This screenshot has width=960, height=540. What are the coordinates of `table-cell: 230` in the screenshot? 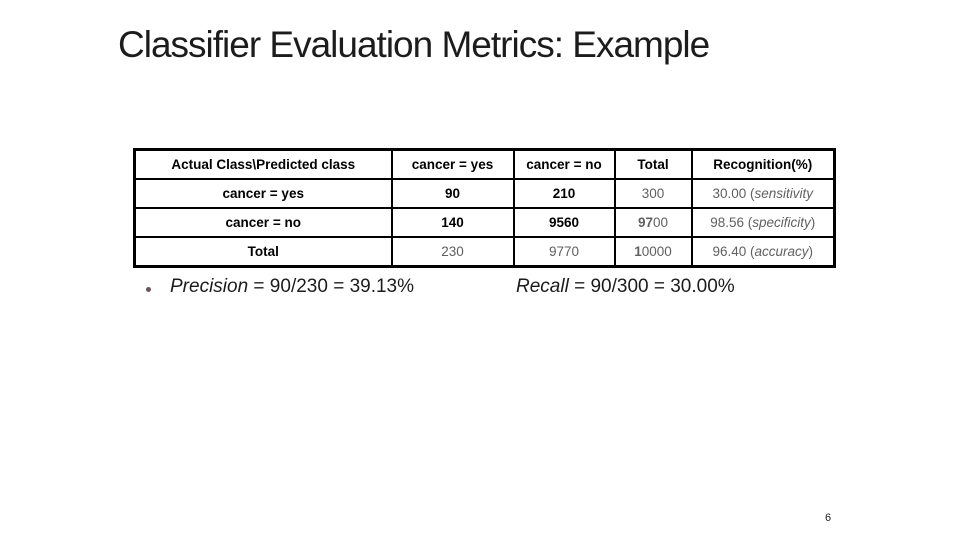 It's located at (452, 252).